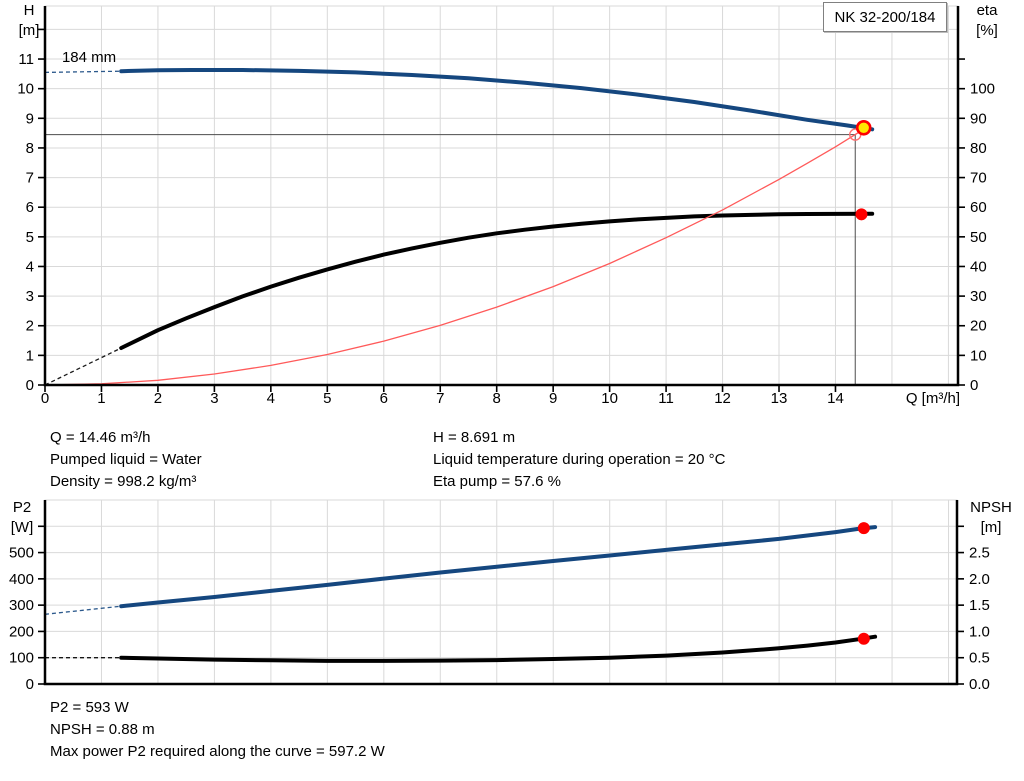 The height and width of the screenshot is (781, 1024). I want to click on left-axis-unit: [m], so click(29, 30).